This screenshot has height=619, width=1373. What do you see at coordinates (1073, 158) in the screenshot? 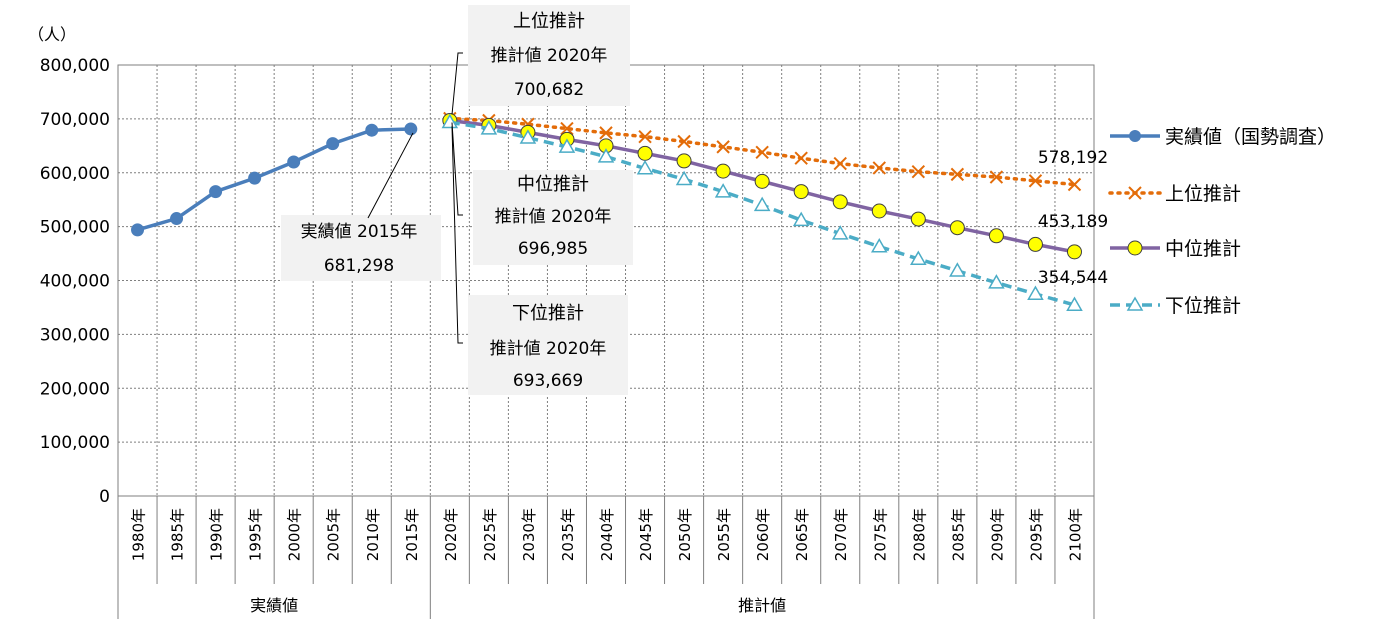
I see `end-data-label: 578,192` at bounding box center [1073, 158].